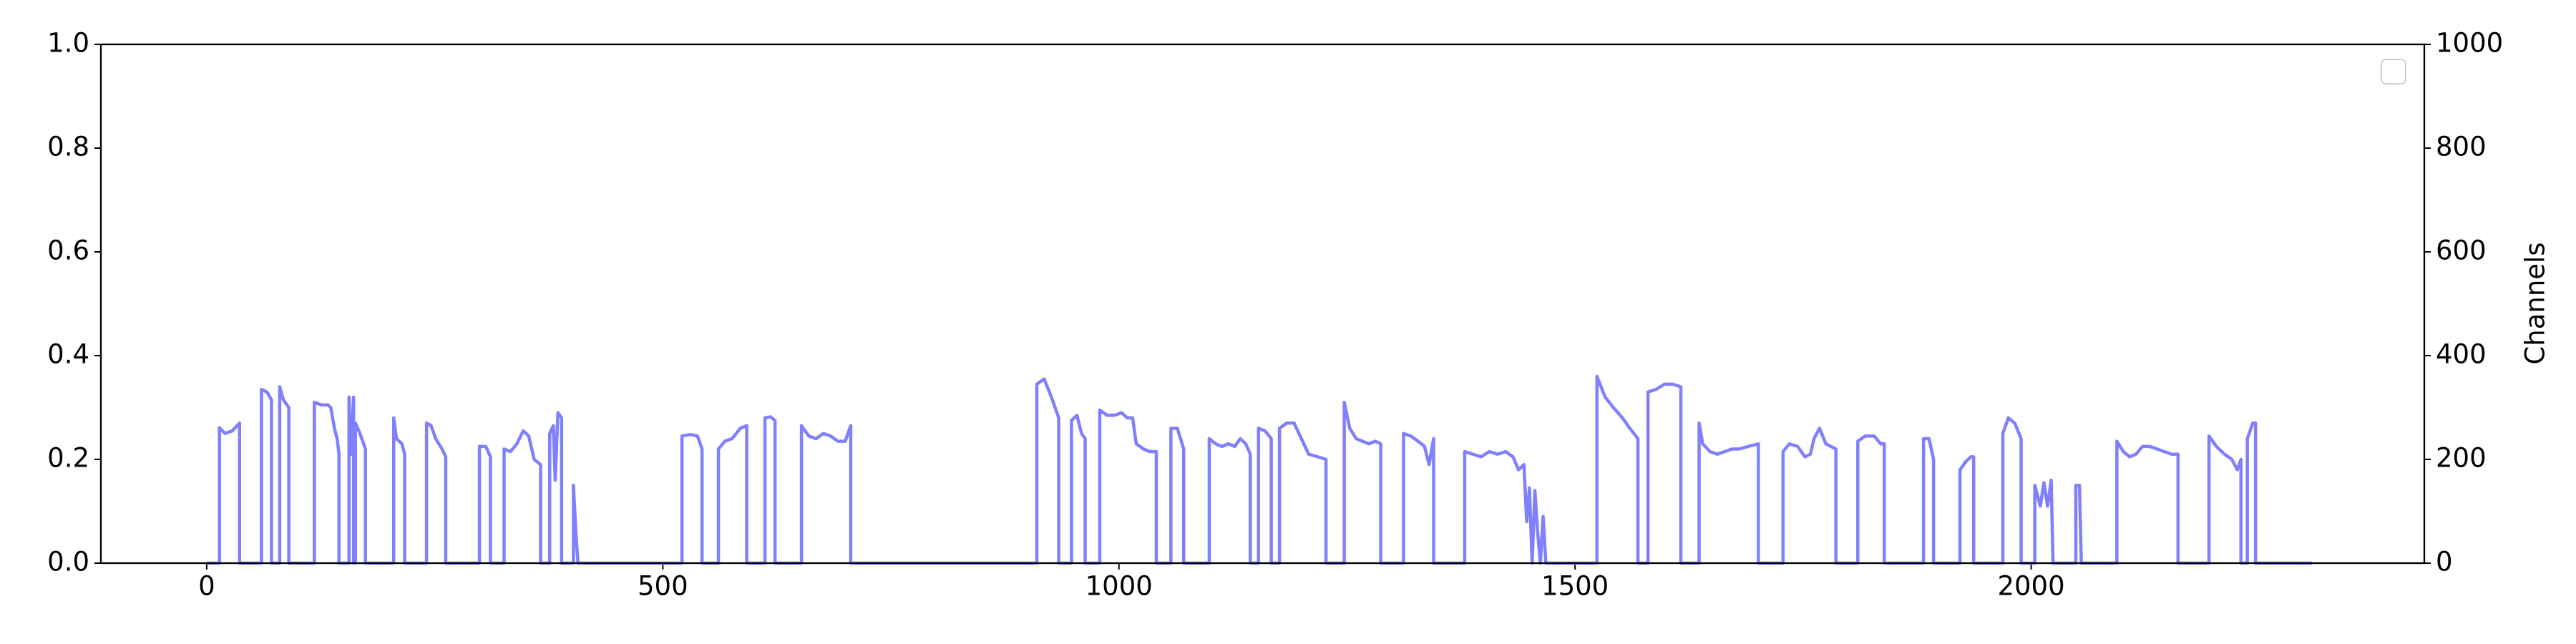 This screenshot has width=2576, height=644. What do you see at coordinates (663, 586) in the screenshot?
I see `x-tick-label: 500` at bounding box center [663, 586].